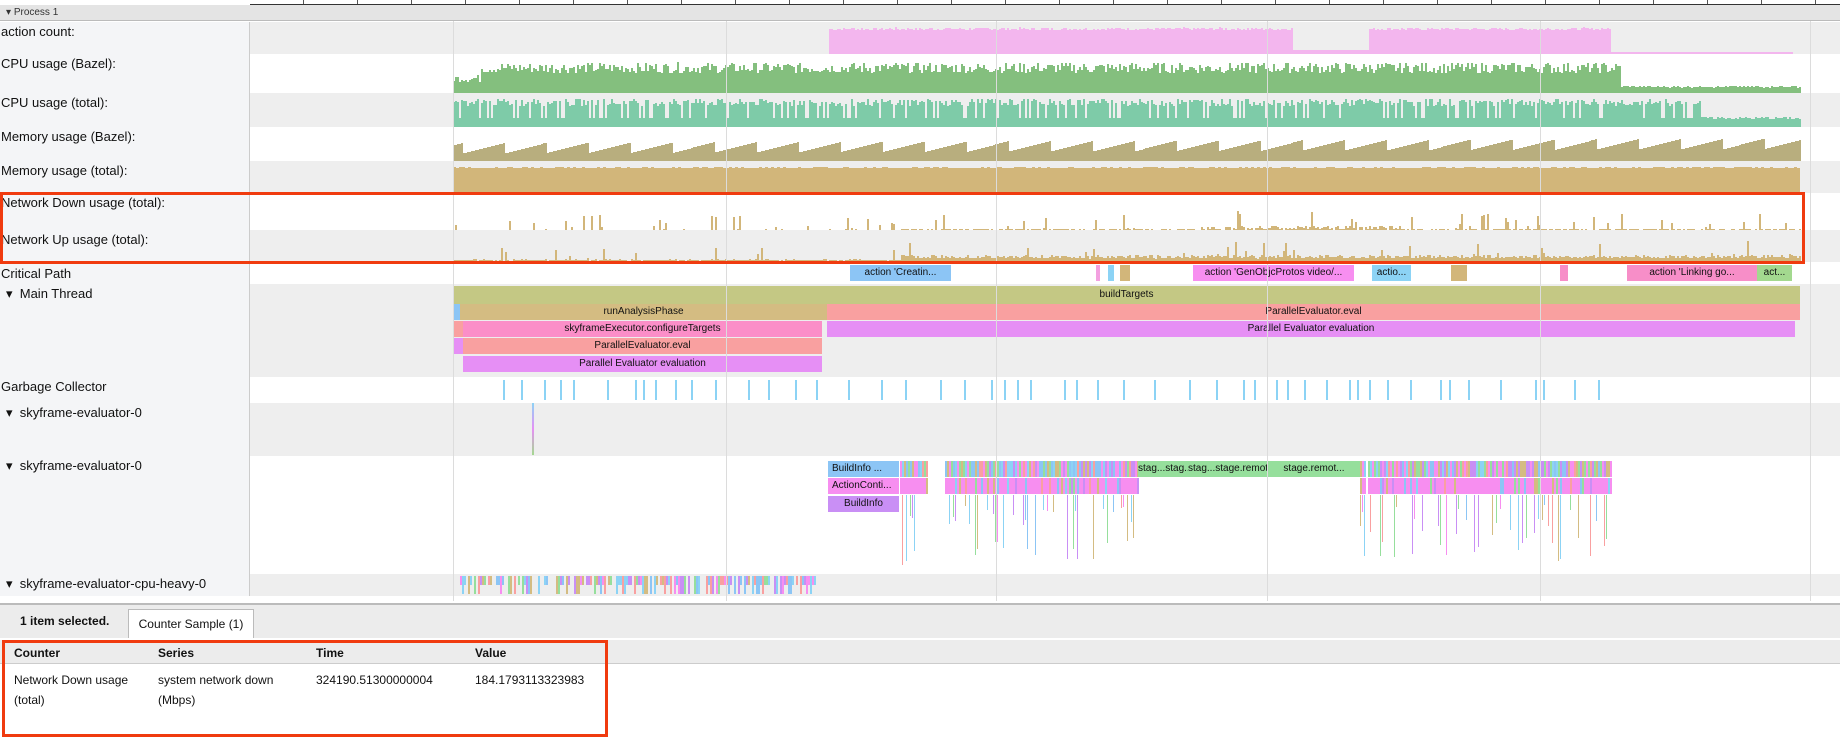 The image size is (1840, 742). I want to click on slice-parallel-evaluator-evaluation-2: Parallel Evaluator evaluation, so click(642, 364).